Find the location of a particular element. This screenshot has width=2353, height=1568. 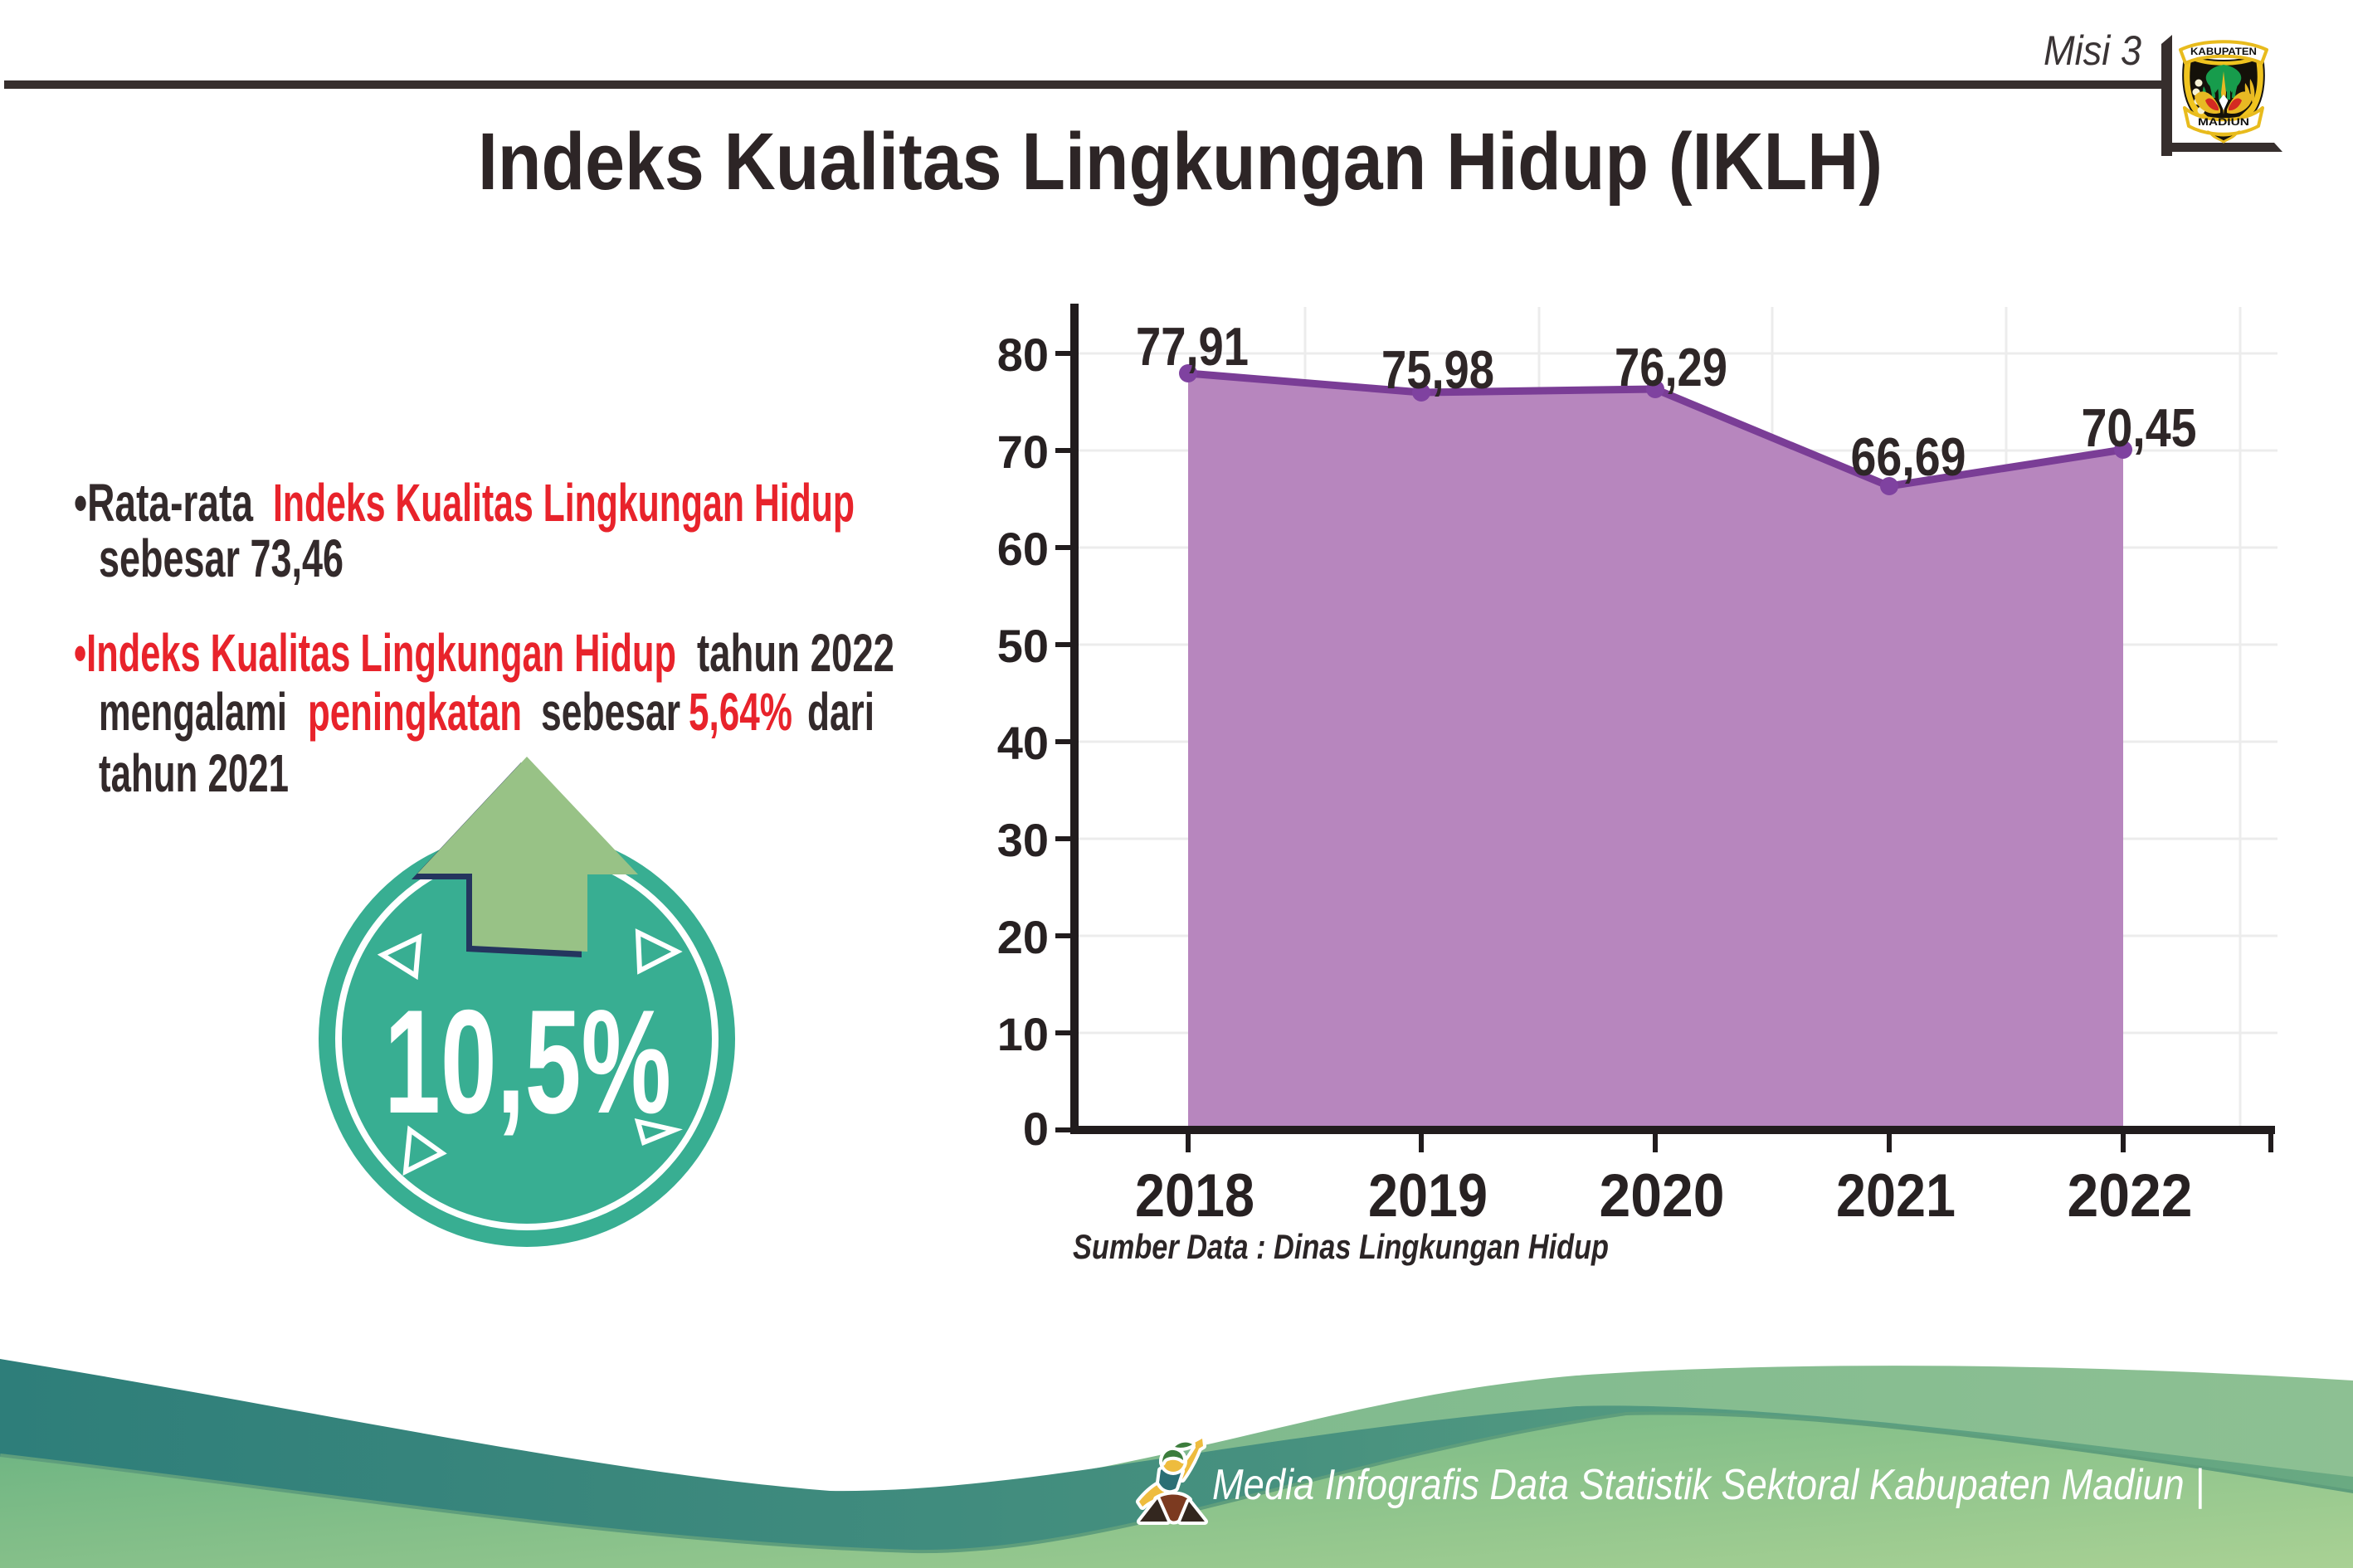

svg-text: dari is located at coordinates (840, 712).